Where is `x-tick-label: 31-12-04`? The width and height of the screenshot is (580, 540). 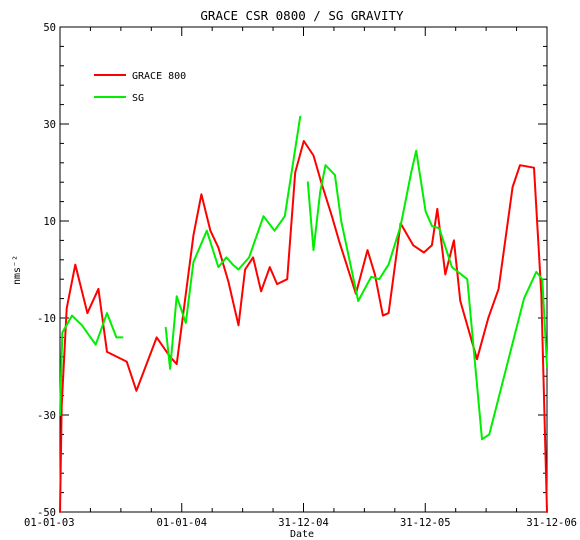 x-tick-label: 31-12-04 is located at coordinates (303, 523).